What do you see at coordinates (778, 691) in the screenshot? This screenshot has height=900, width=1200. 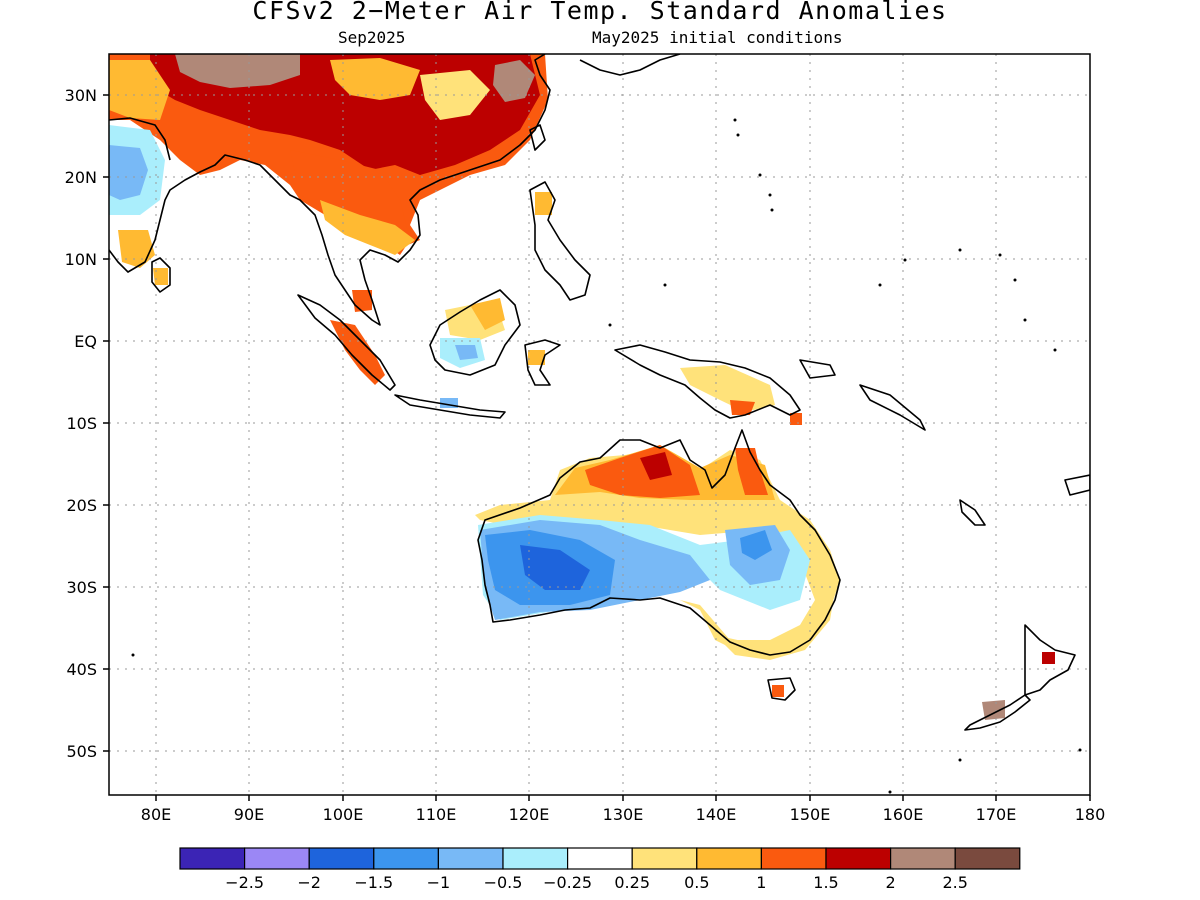 I see `anomaly-tasmania-warm` at bounding box center [778, 691].